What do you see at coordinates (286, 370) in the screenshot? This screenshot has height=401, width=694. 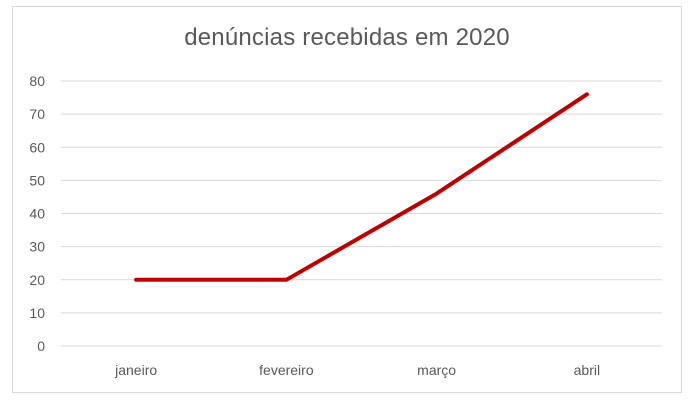 I see `x-tick-label: fevereiro` at bounding box center [286, 370].